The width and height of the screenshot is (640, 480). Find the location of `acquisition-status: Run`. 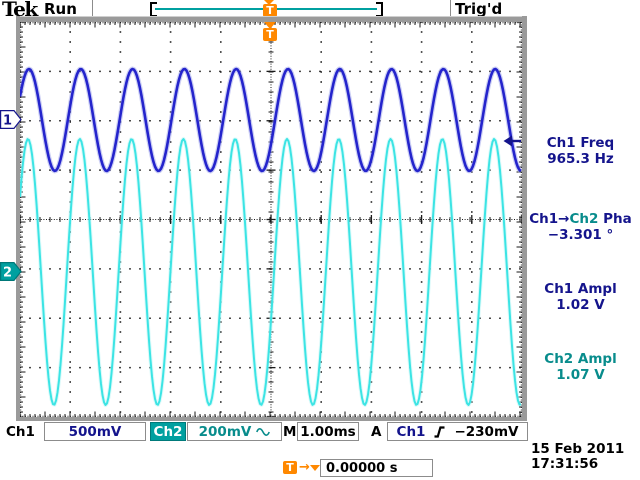

acquisition-status: Run is located at coordinates (60, 9).